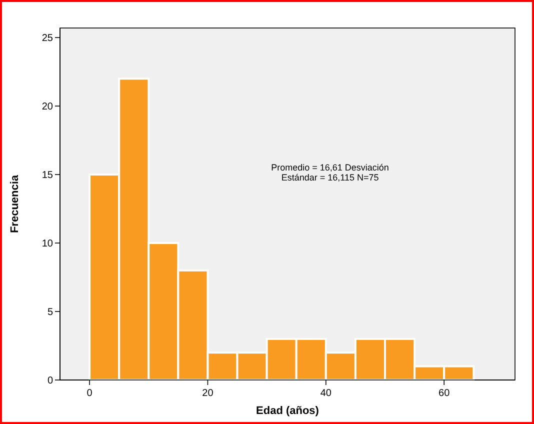  I want to click on x-tick-label: 60, so click(444, 393).